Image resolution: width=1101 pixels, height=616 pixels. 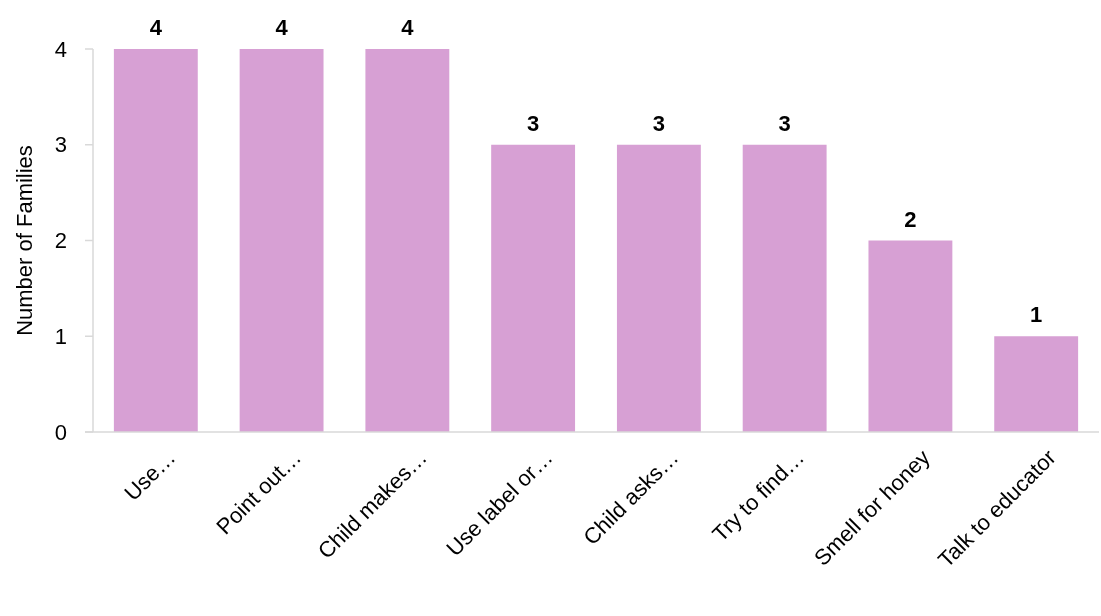 What do you see at coordinates (60, 49) in the screenshot?
I see `y-tick-label: 4` at bounding box center [60, 49].